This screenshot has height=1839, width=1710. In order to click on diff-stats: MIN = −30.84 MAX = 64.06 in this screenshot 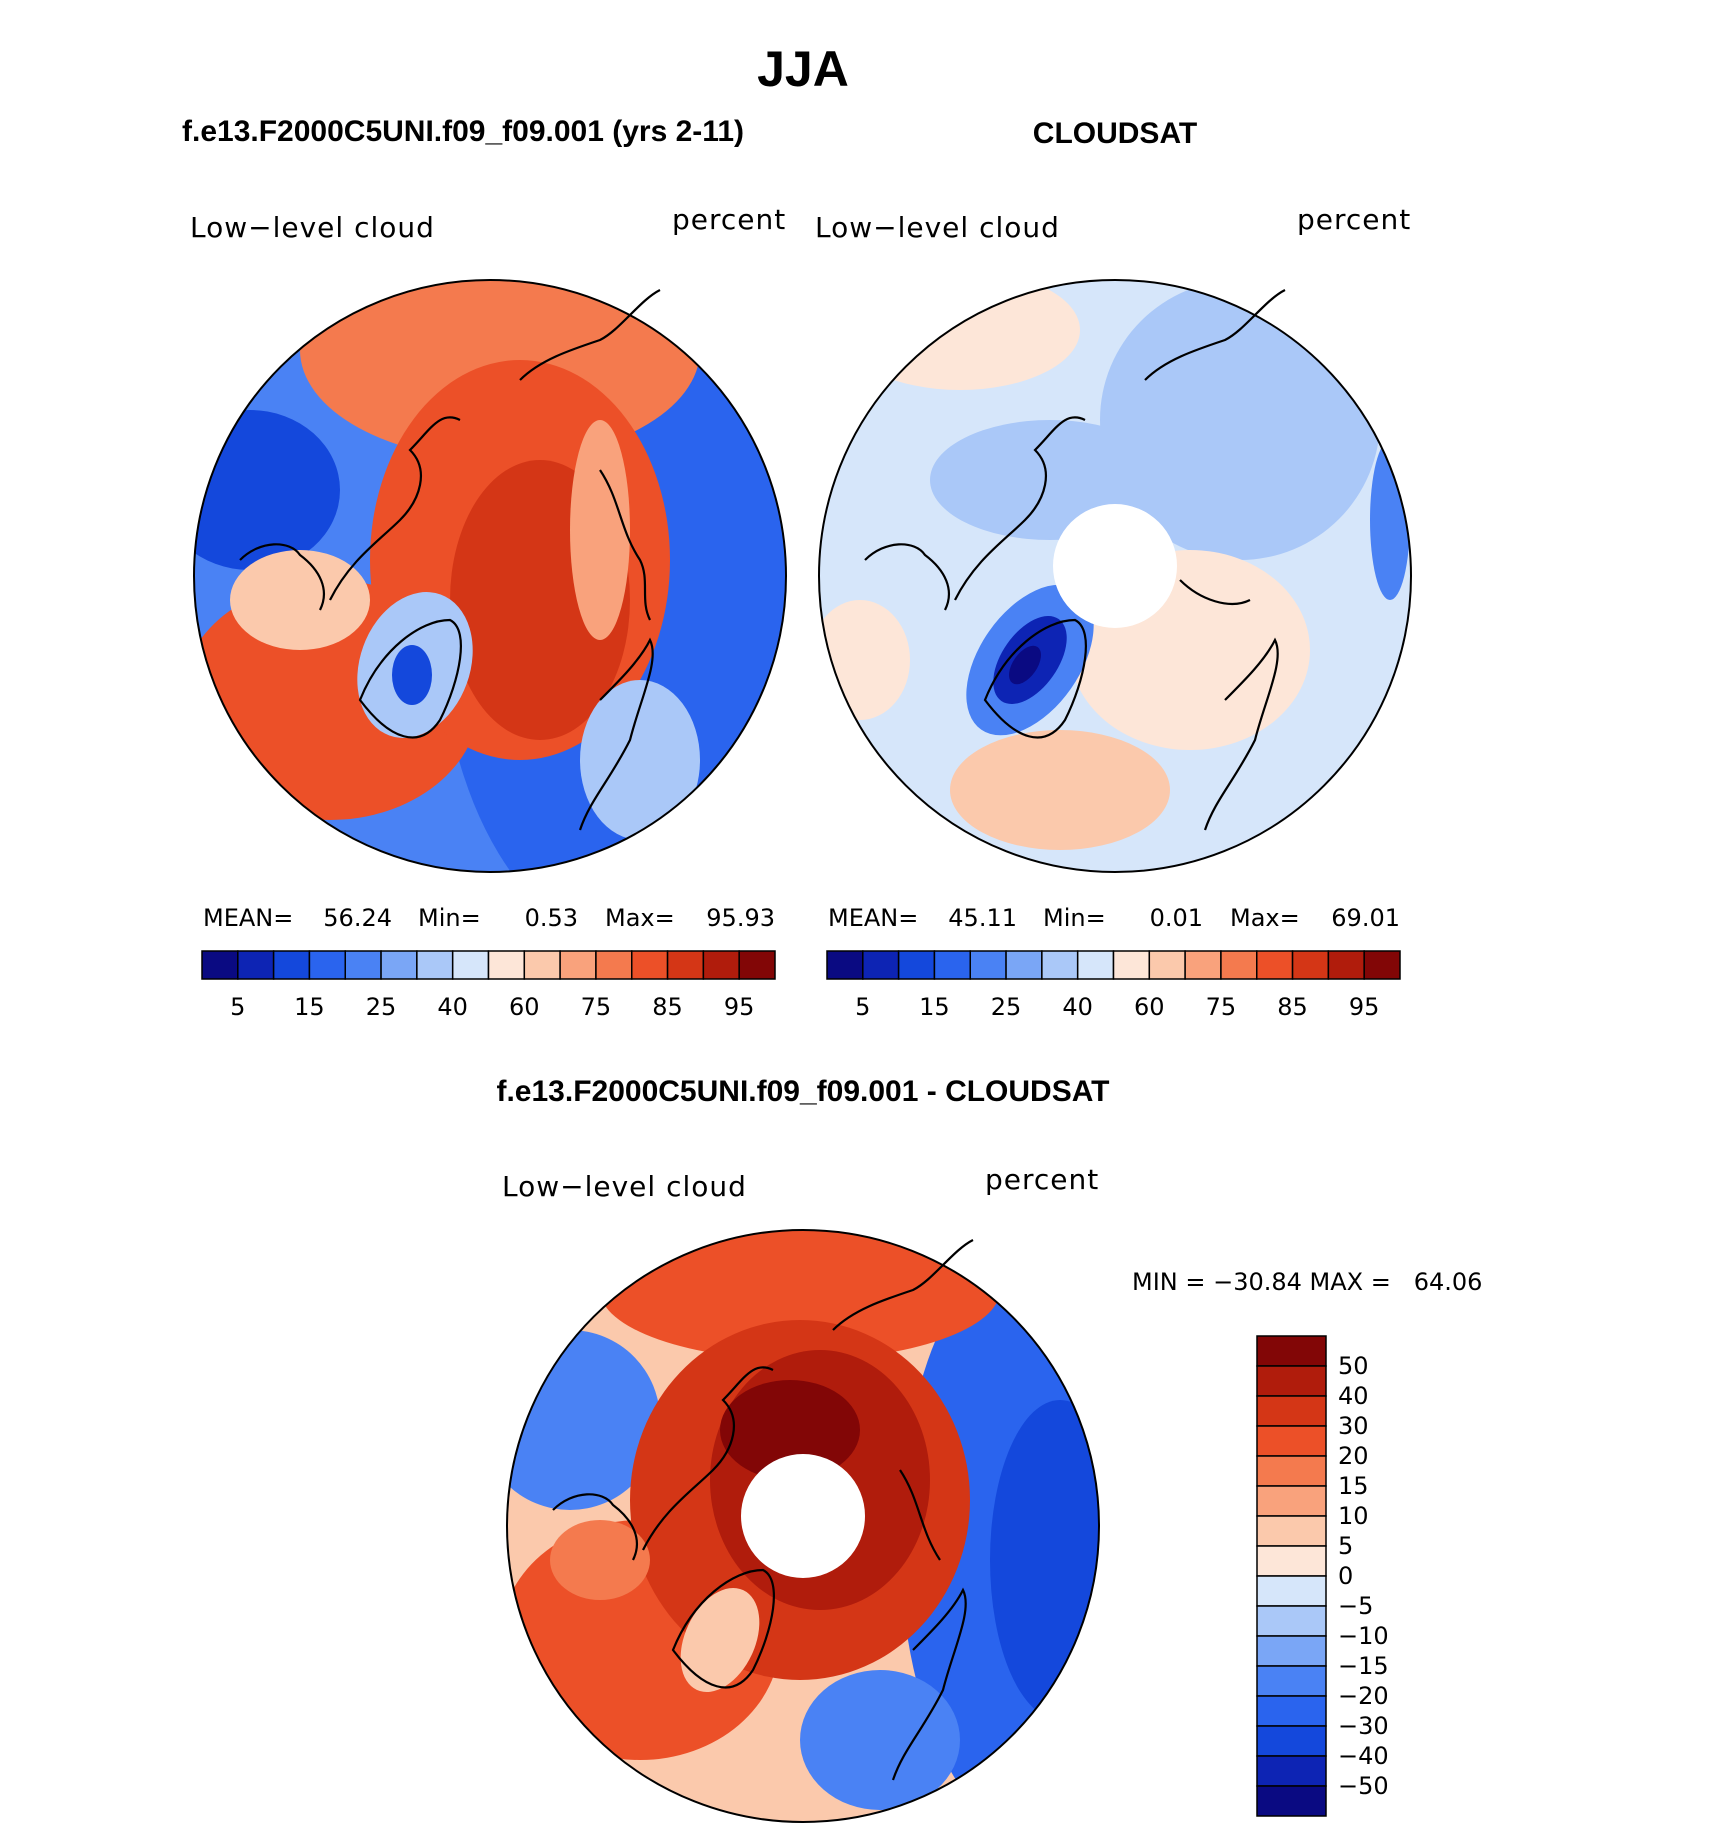, I will do `click(1307, 1282)`.